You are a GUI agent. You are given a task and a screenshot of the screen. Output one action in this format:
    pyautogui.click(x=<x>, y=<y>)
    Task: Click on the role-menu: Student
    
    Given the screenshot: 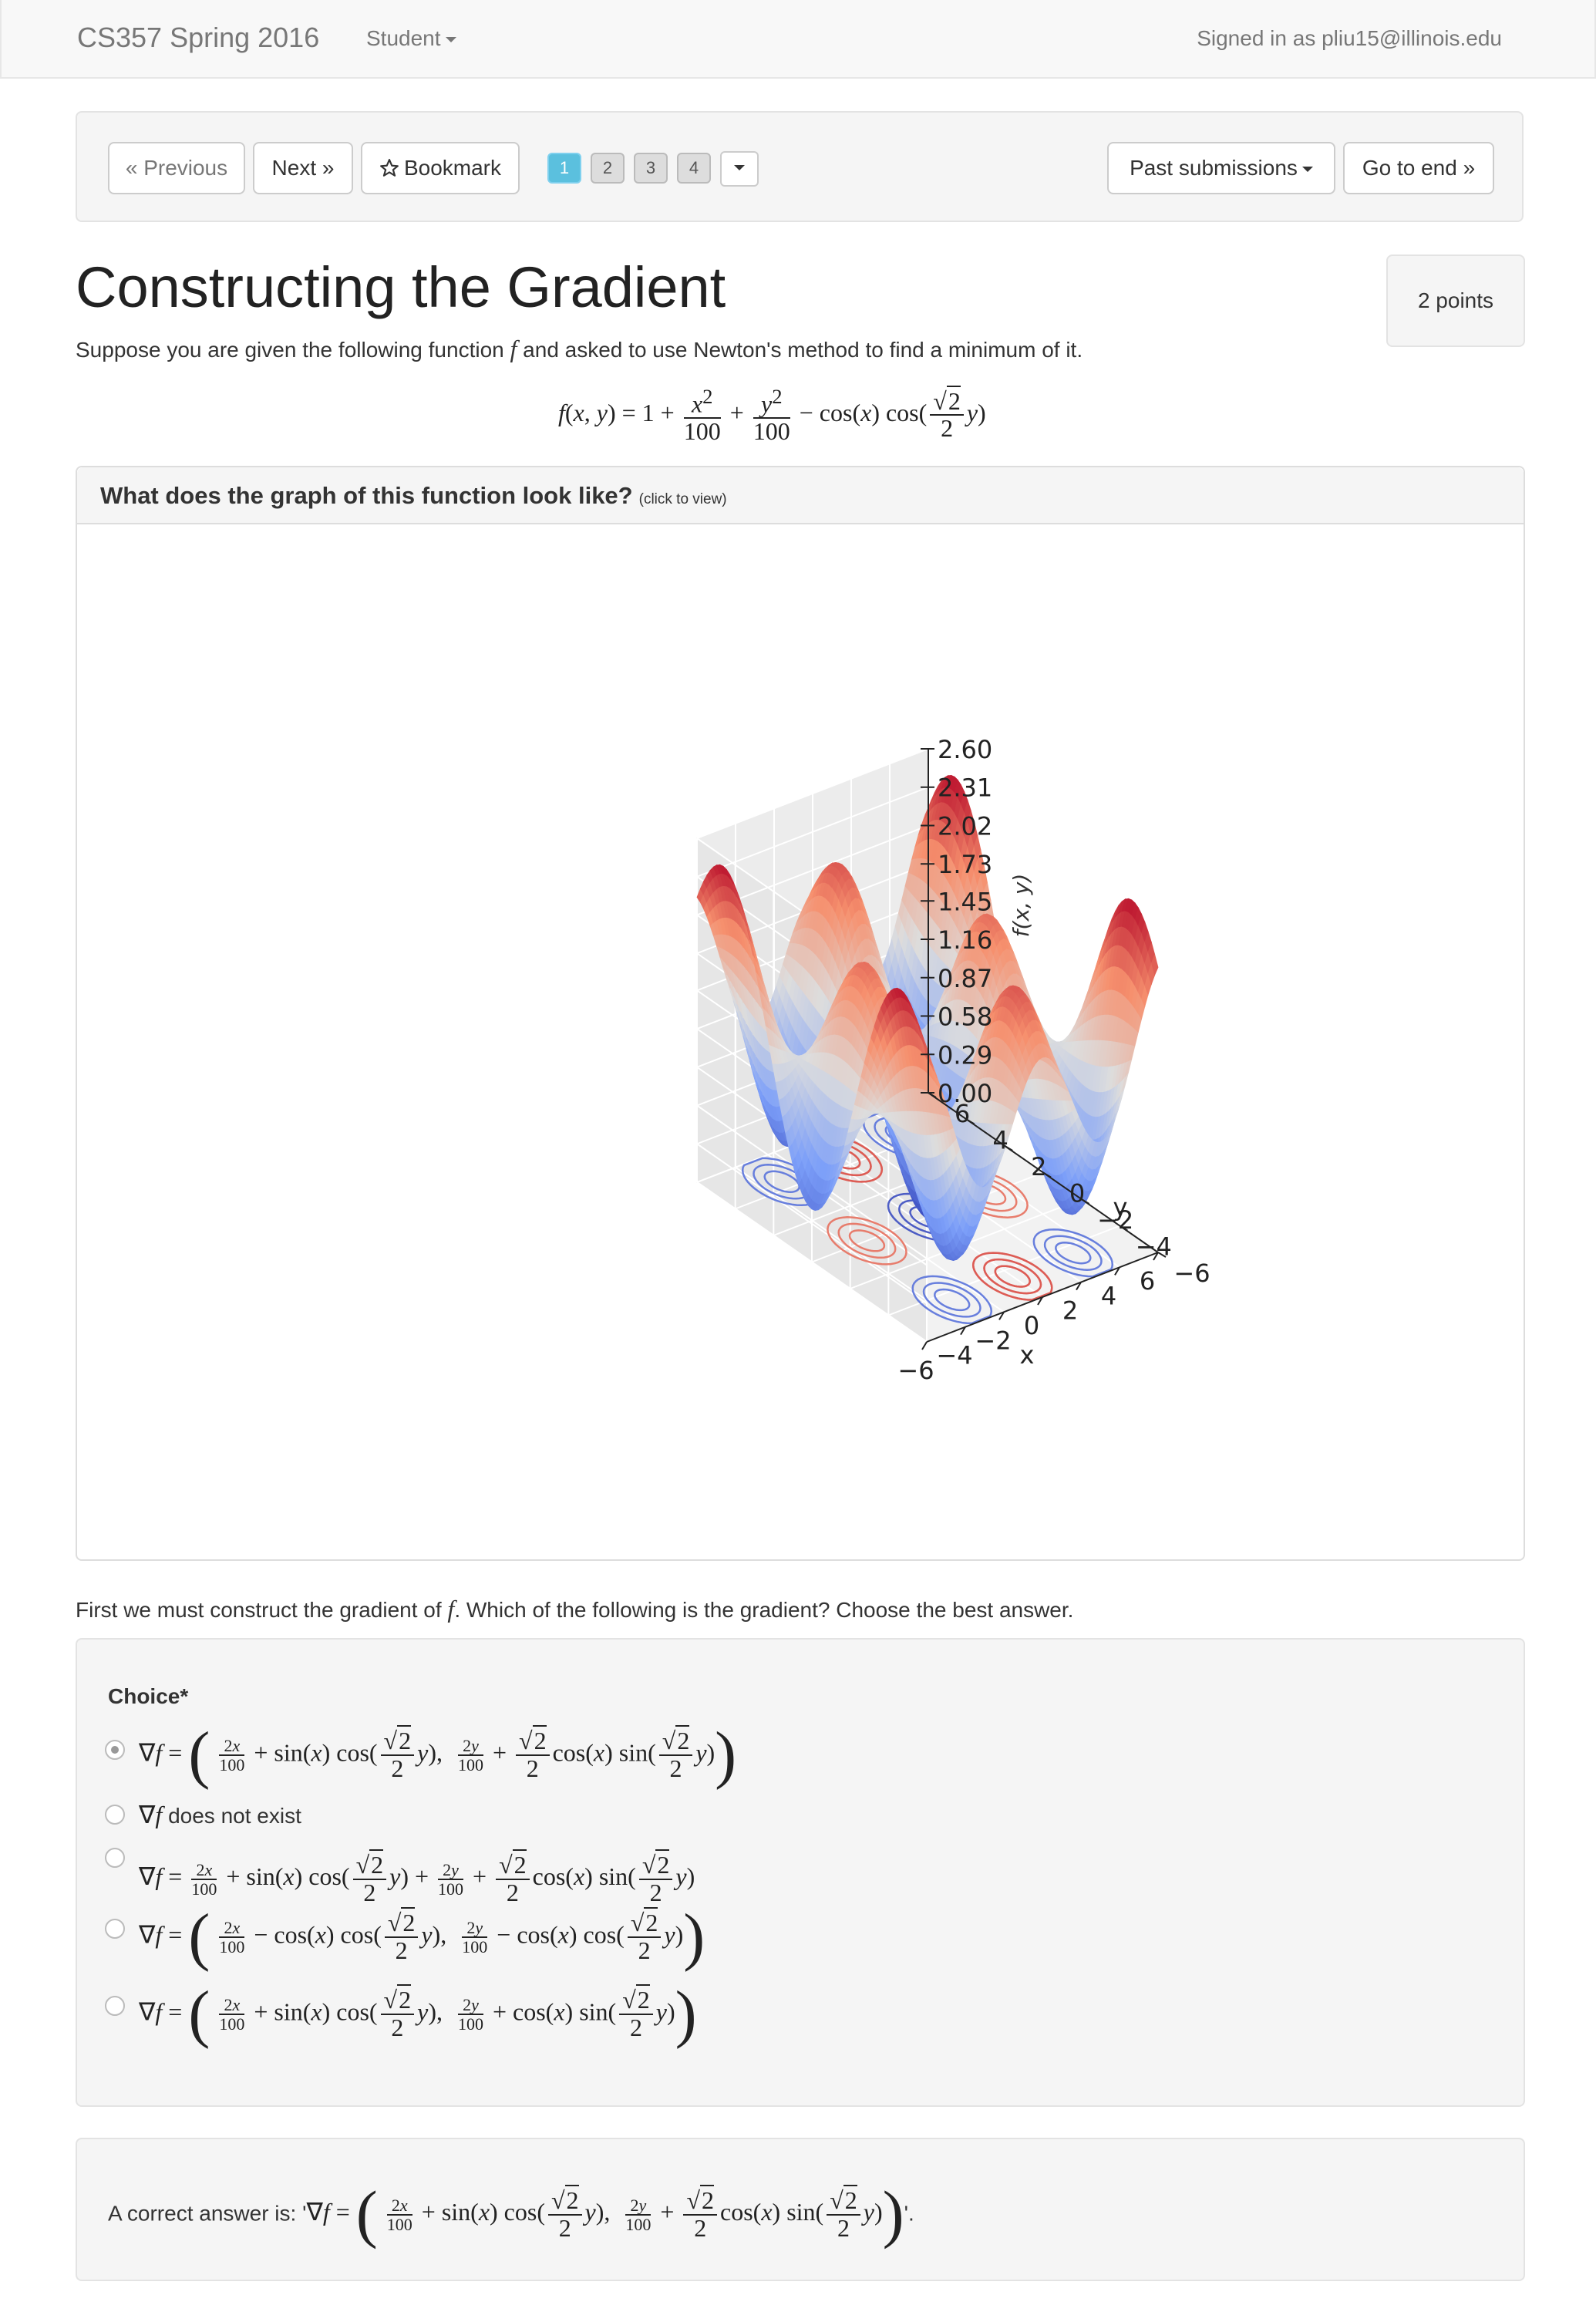 What is the action you would take?
    pyautogui.click(x=411, y=38)
    